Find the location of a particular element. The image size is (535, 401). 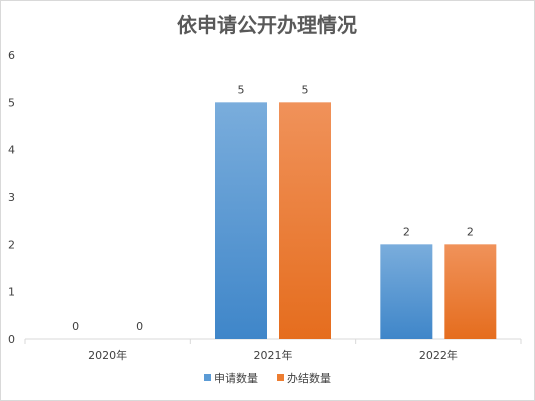

legend-label: 办结数量 is located at coordinates (309, 378).